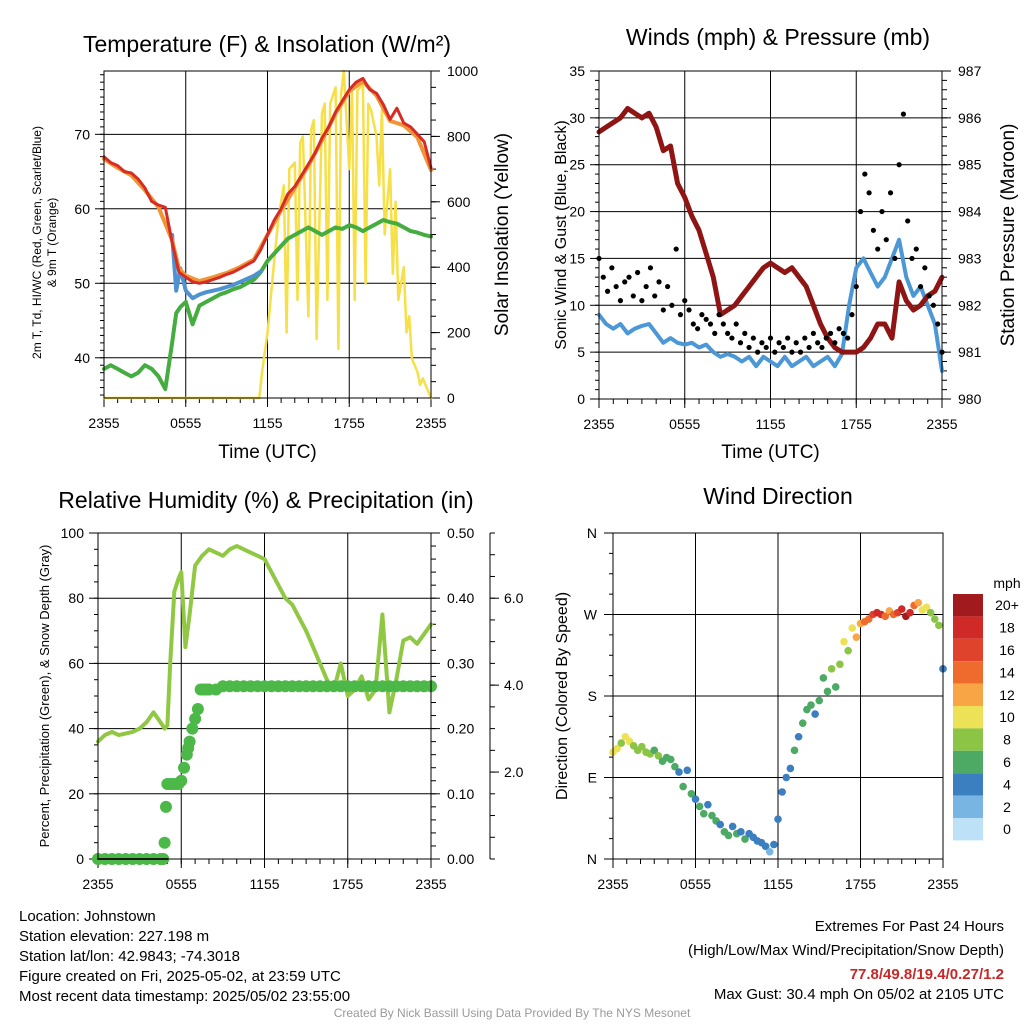  Describe the element at coordinates (267, 44) in the screenshot. I see `chart-title: Temperature (F) & Insolation (W/m²)` at that location.